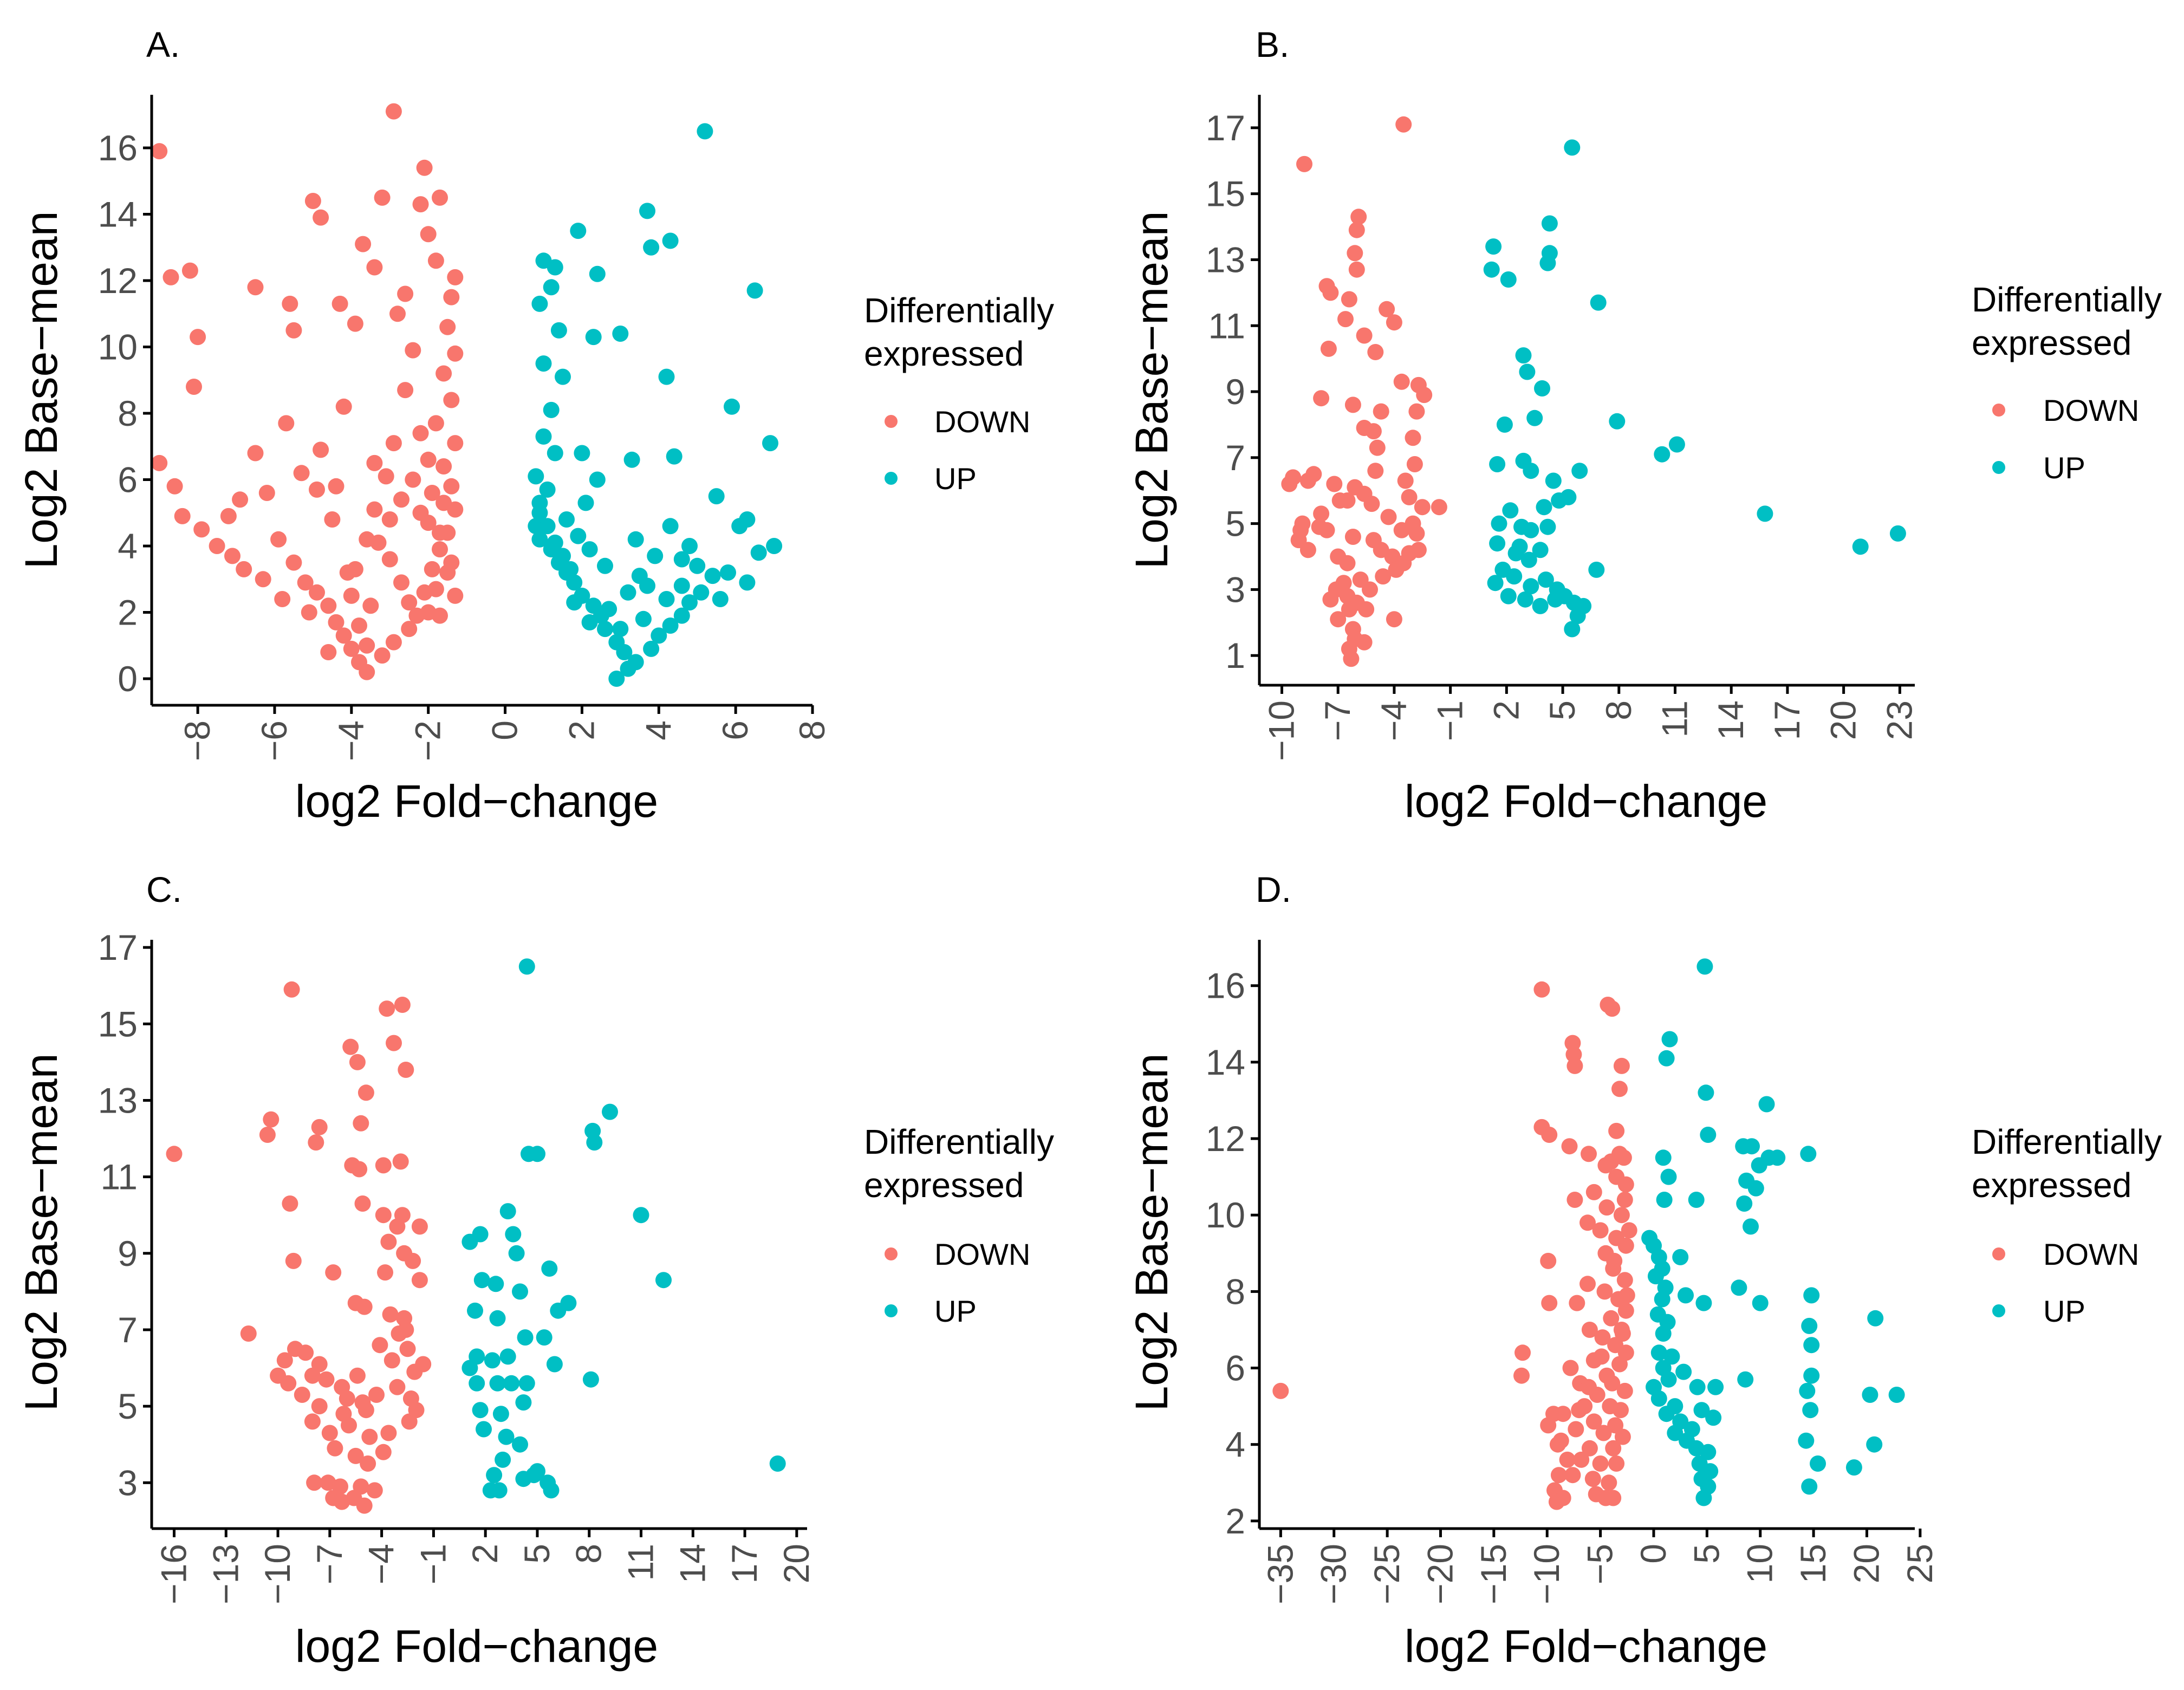 This screenshot has width=2184, height=1690. What do you see at coordinates (1225, 986) in the screenshot?
I see `y-tick-label: 16` at bounding box center [1225, 986].